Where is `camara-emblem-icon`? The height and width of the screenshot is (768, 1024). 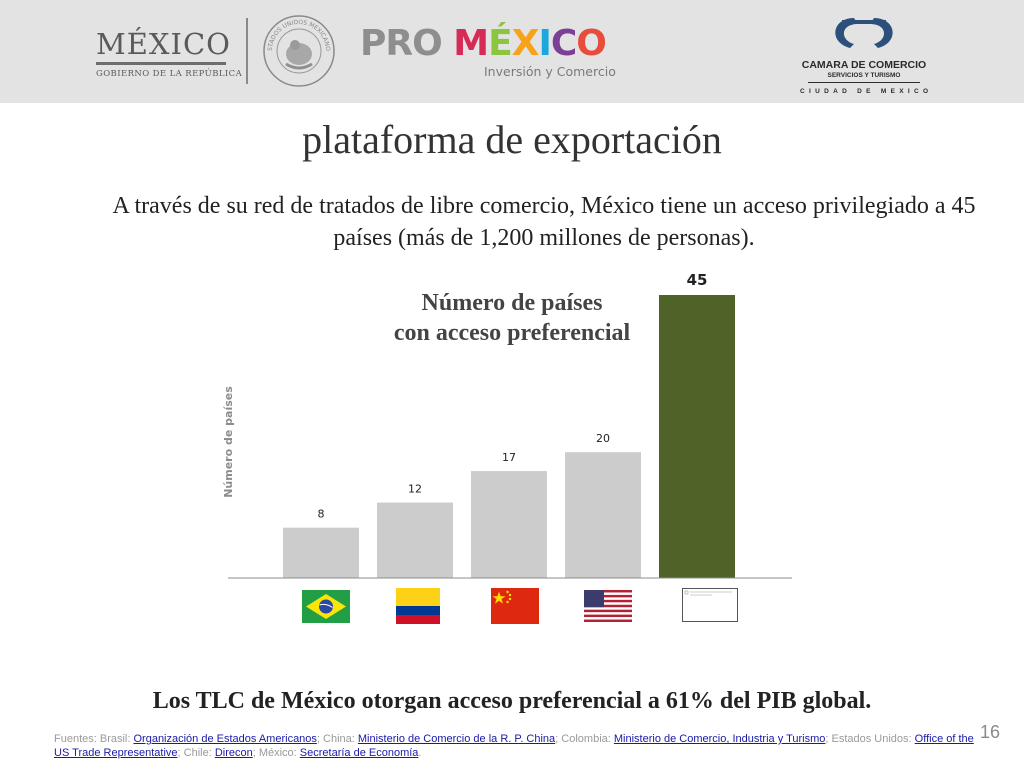 camara-emblem-icon is located at coordinates (864, 33).